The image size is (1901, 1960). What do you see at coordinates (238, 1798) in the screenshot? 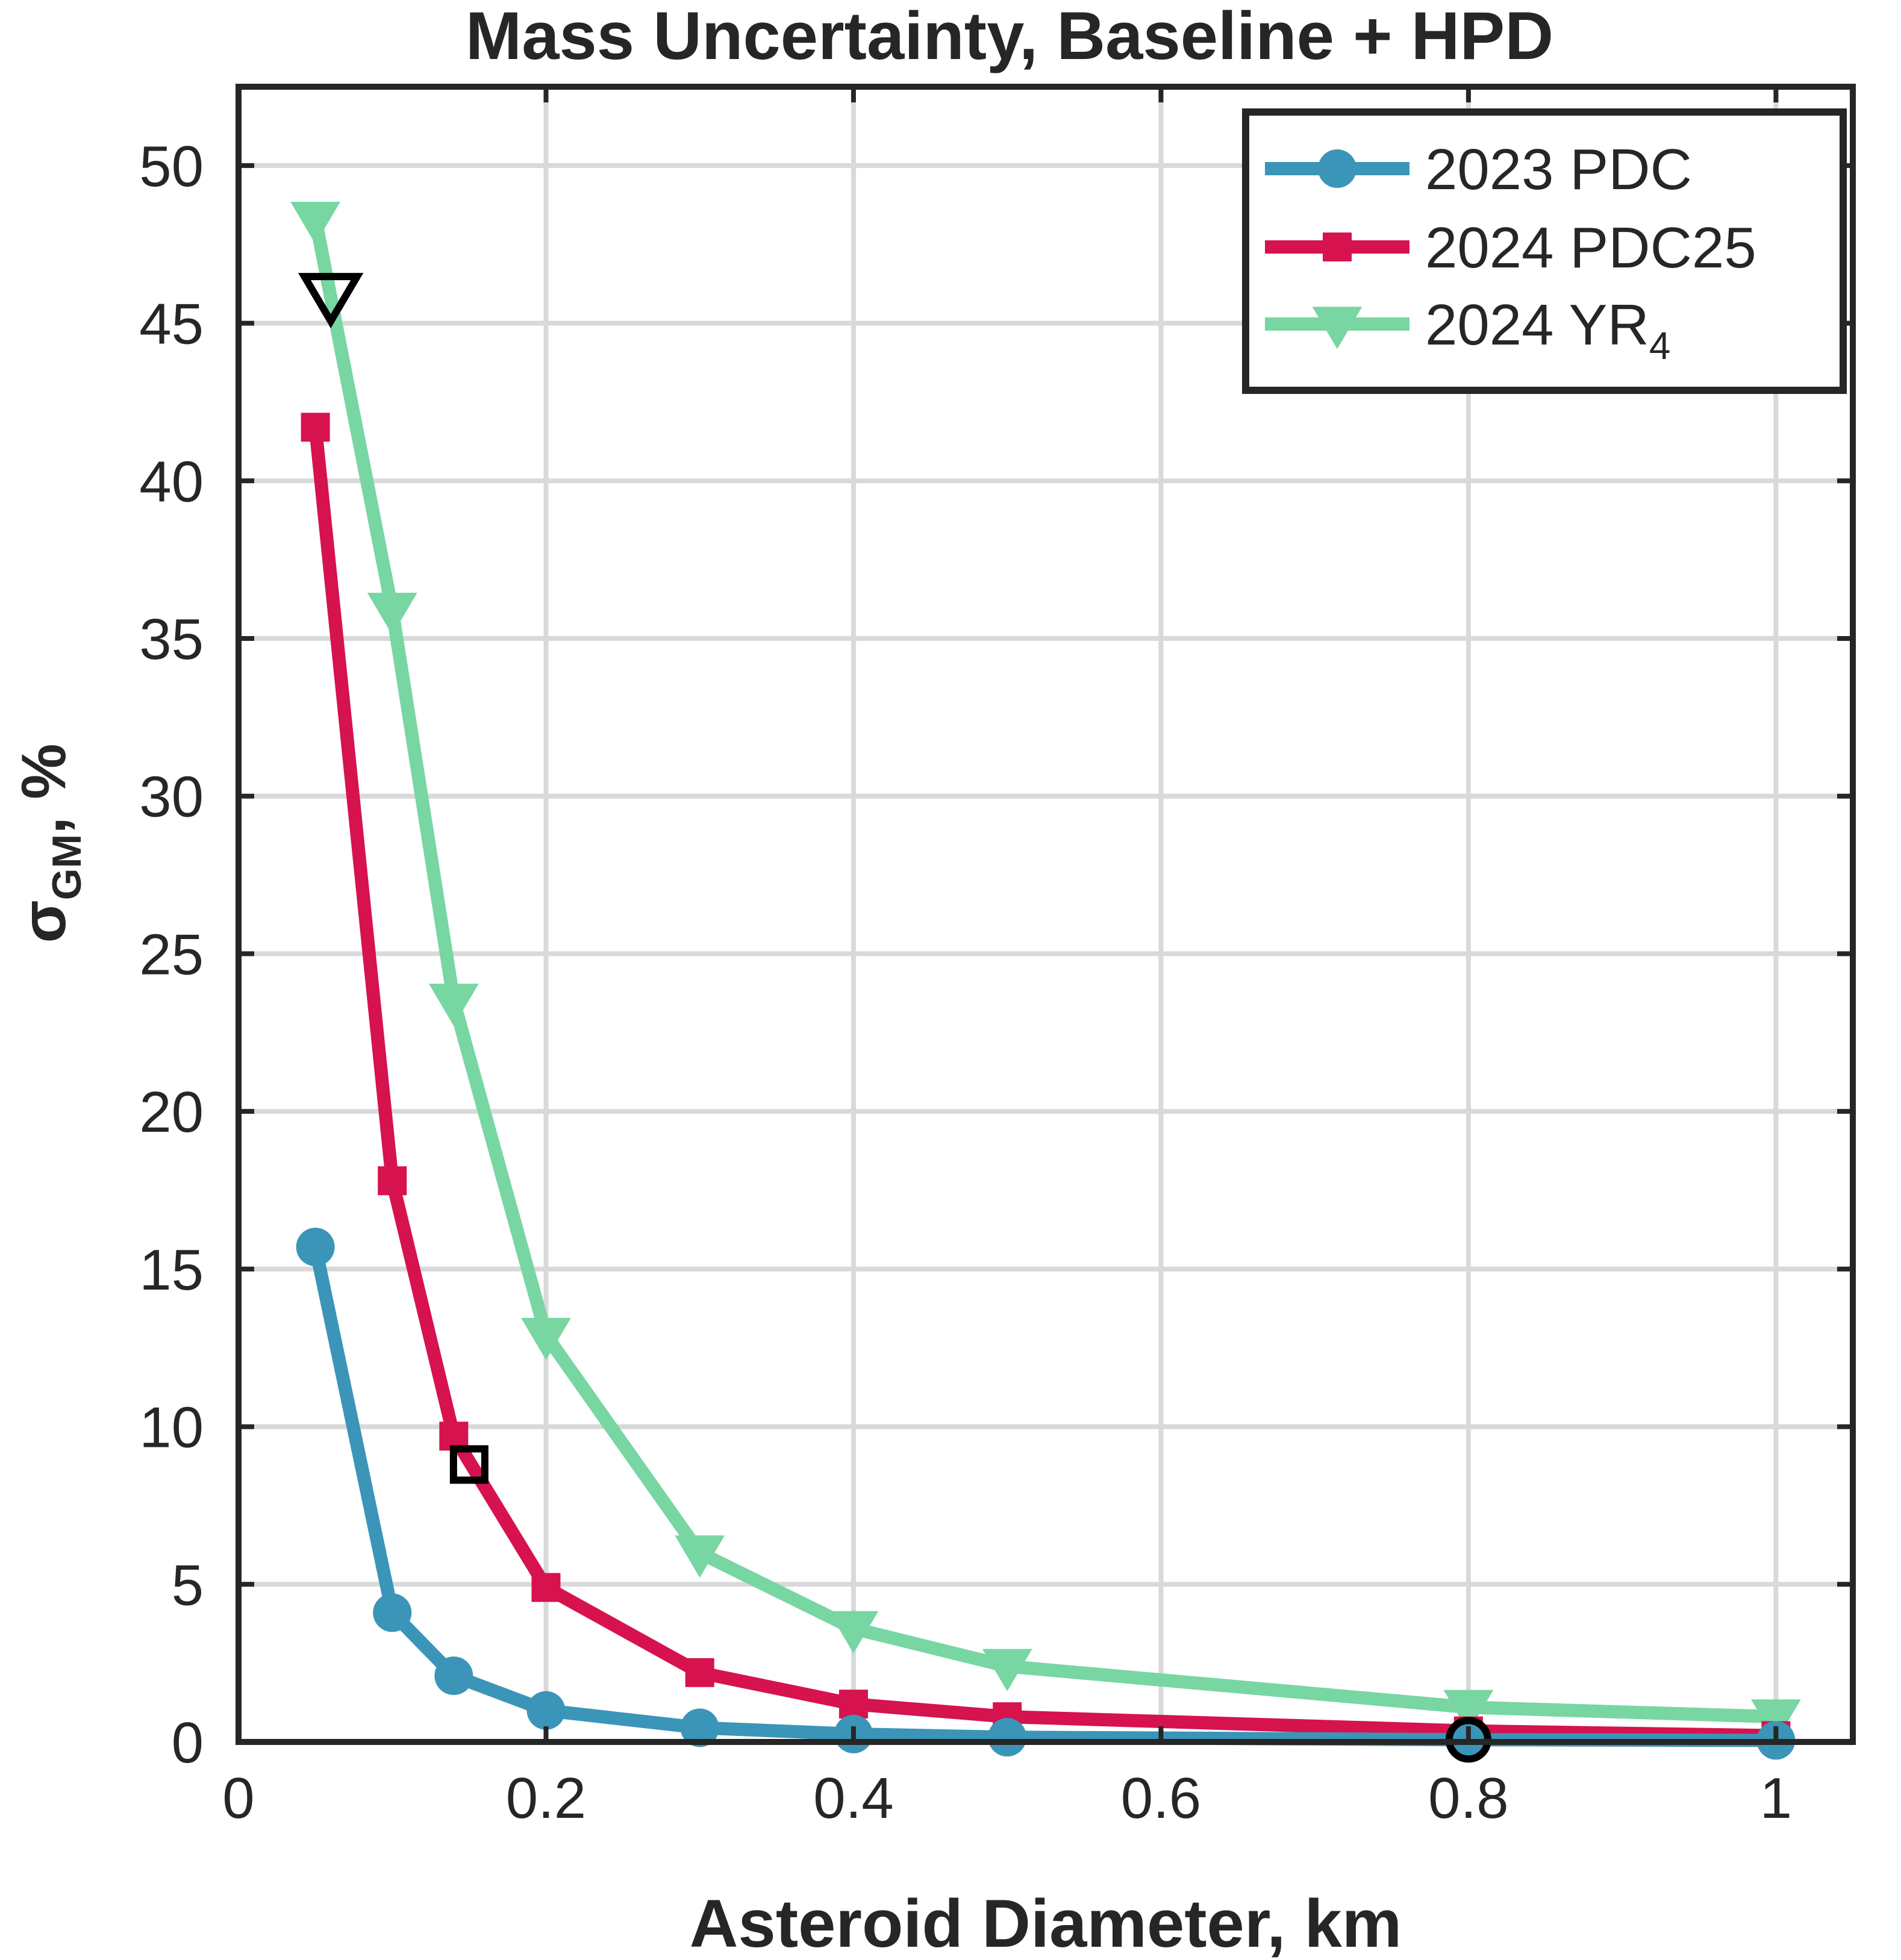
I see `x-tick-label: 0` at bounding box center [238, 1798].